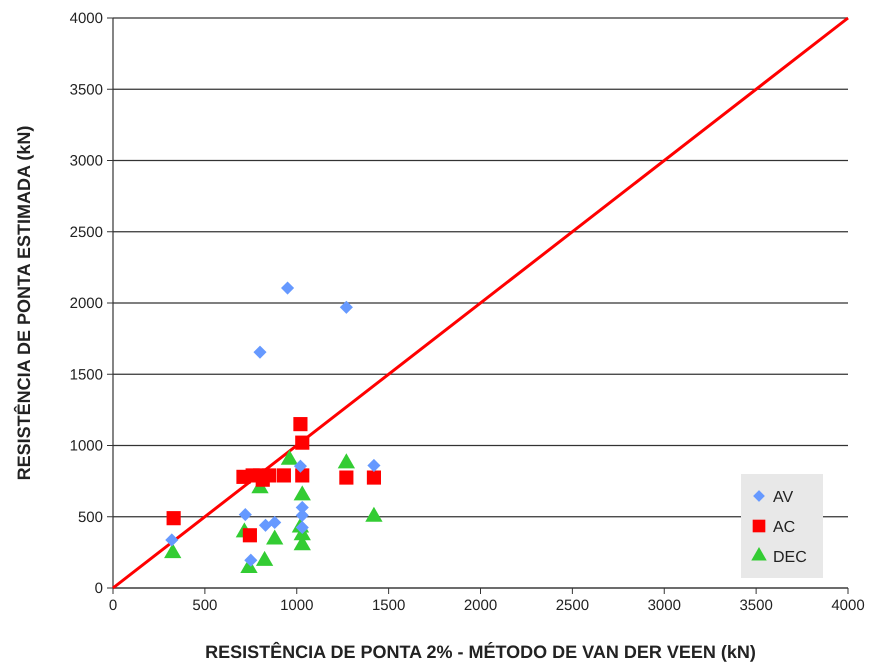 This screenshot has height=666, width=870. Describe the element at coordinates (86, 89) in the screenshot. I see `y-tick-label: 3500` at that location.